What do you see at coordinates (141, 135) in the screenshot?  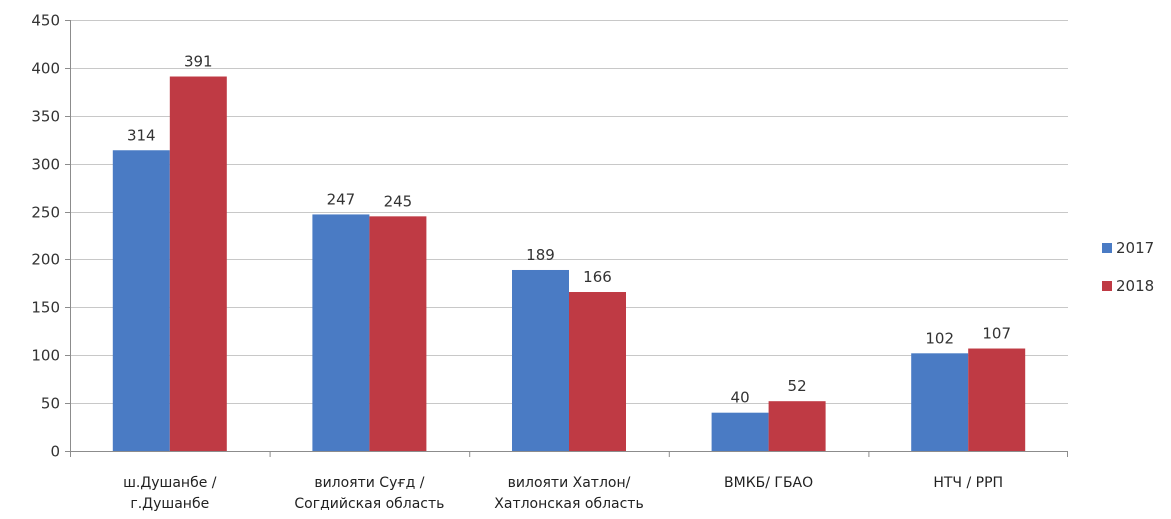 I see `data-label-2017-0: 314` at bounding box center [141, 135].